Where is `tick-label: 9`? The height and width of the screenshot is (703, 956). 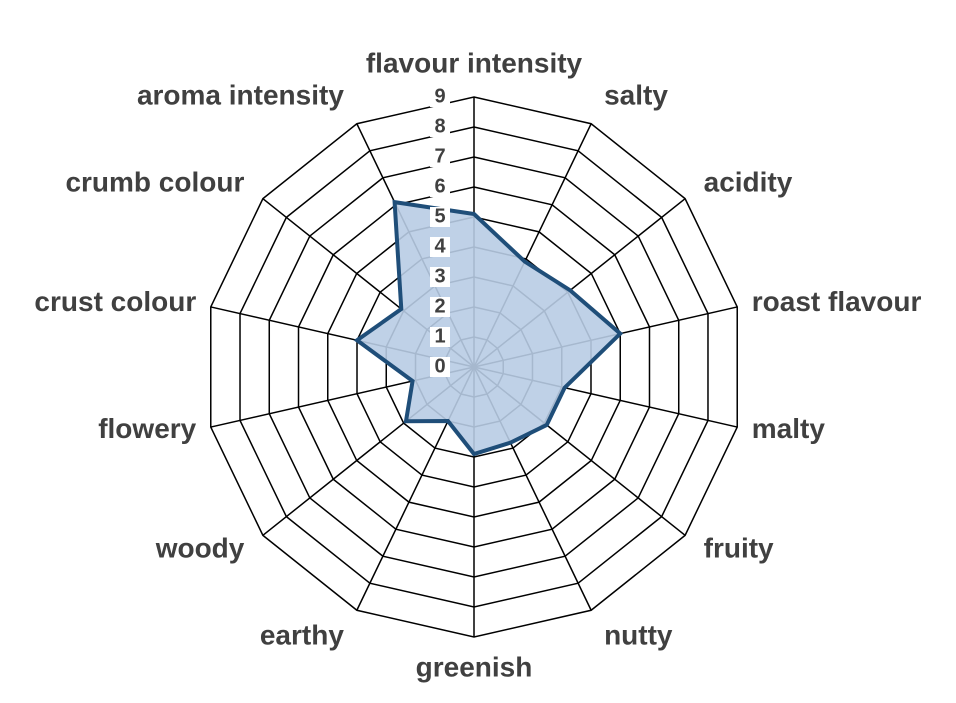
tick-label: 9 is located at coordinates (439, 96).